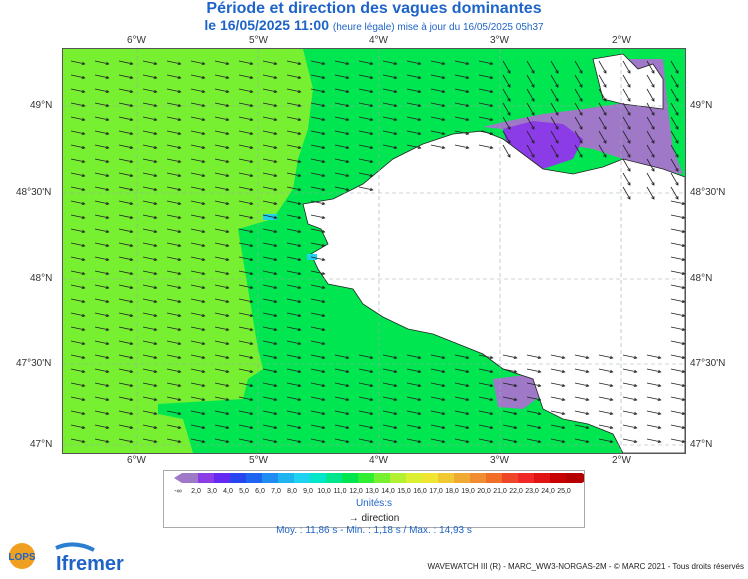  I want to click on lon-label-top: 5°W, so click(258, 40).